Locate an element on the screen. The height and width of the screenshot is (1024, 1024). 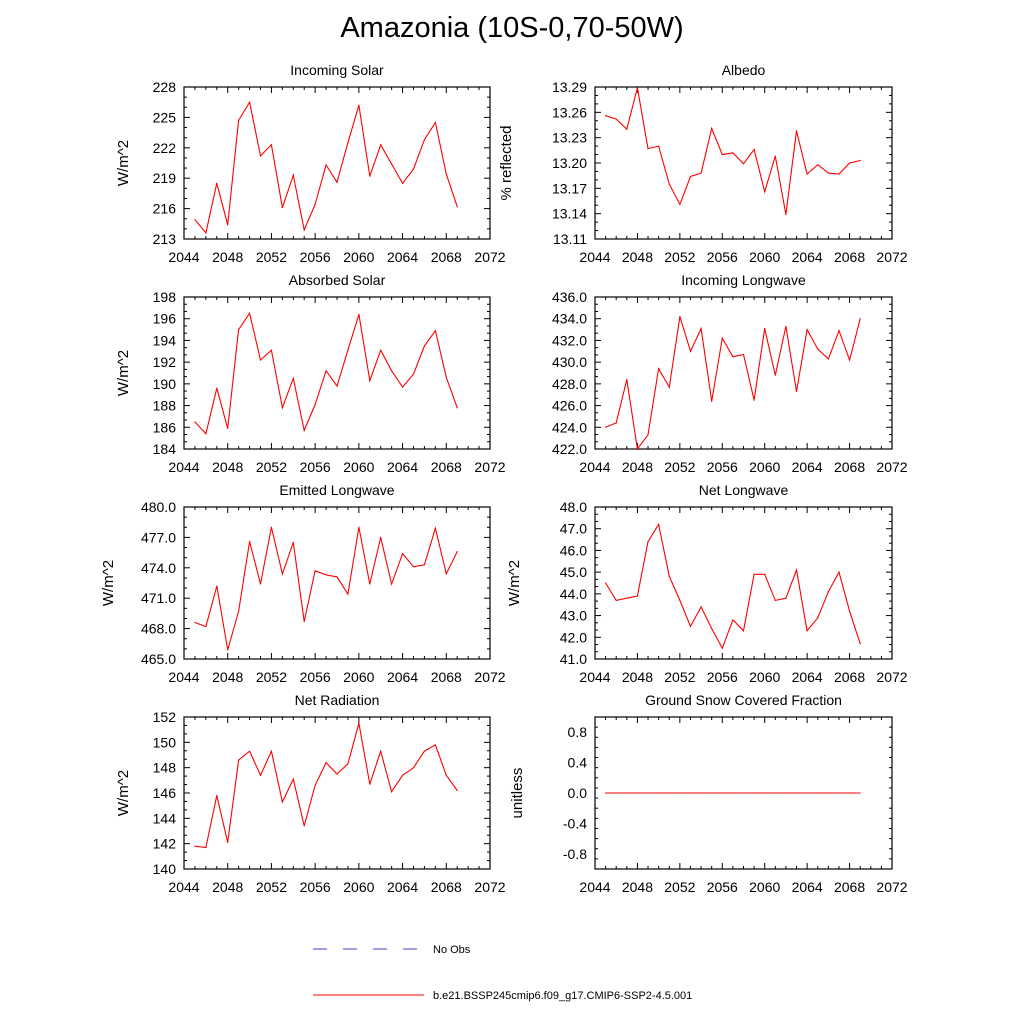
y-axis-label: unitless is located at coordinates (517, 793).